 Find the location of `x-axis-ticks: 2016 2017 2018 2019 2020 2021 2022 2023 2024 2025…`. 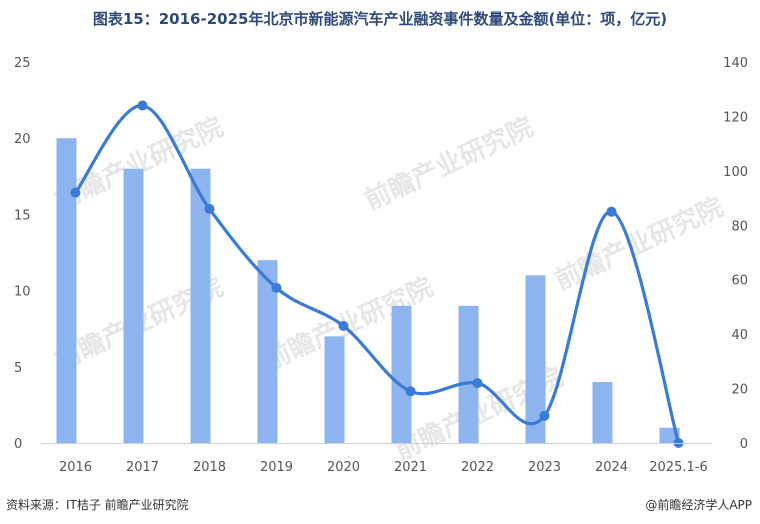

x-axis-ticks: 2016 2017 2018 2019 2020 2021 2022 2023 2024 2025… is located at coordinates (377, 459).